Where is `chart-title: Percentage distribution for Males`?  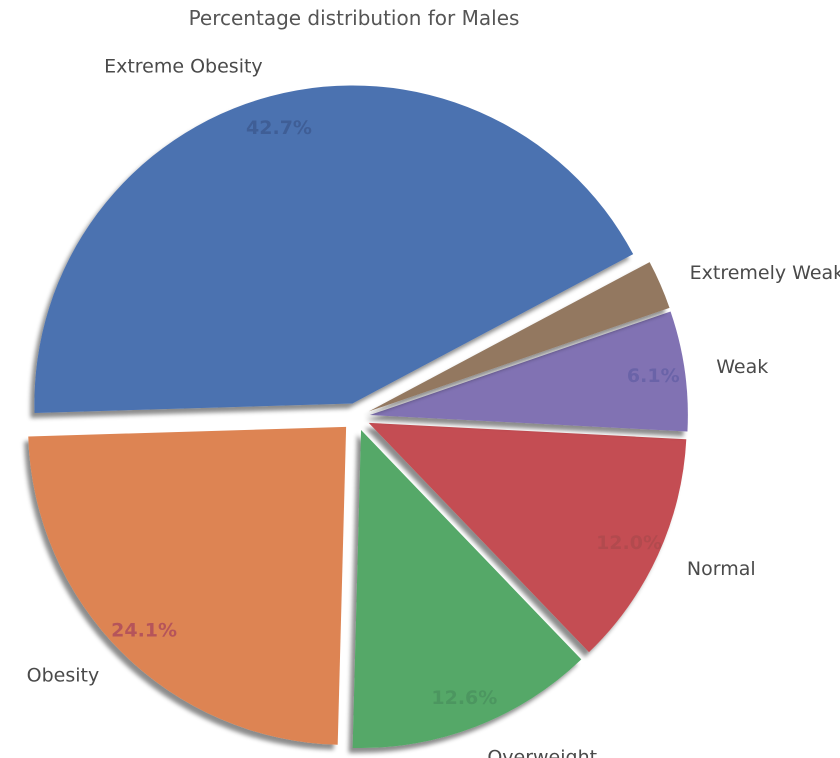 chart-title: Percentage distribution for Males is located at coordinates (354, 18).